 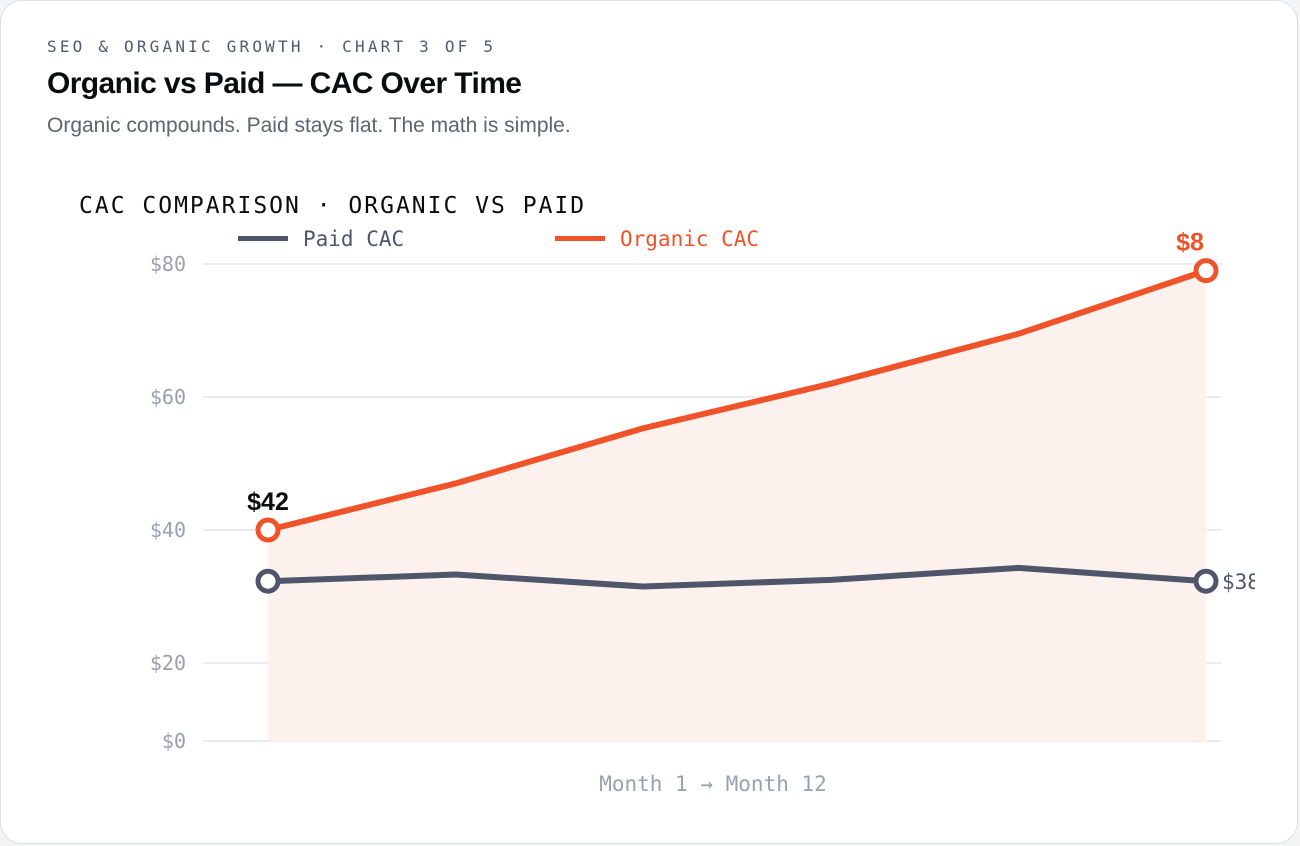 What do you see at coordinates (268, 530) in the screenshot?
I see `organic-start-point` at bounding box center [268, 530].